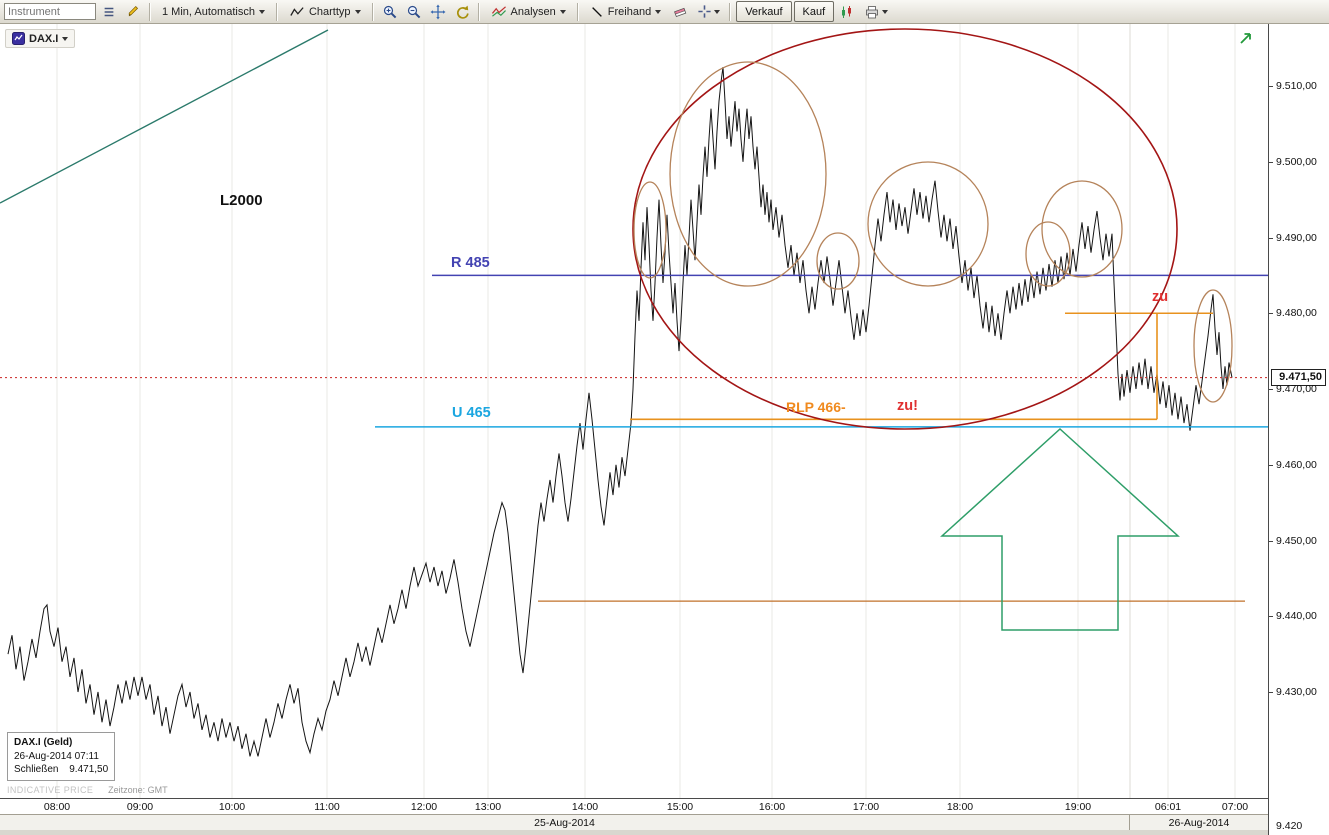 The image size is (1329, 835). What do you see at coordinates (1168, 807) in the screenshot?
I see `time-axis-label: 06:01` at bounding box center [1168, 807].